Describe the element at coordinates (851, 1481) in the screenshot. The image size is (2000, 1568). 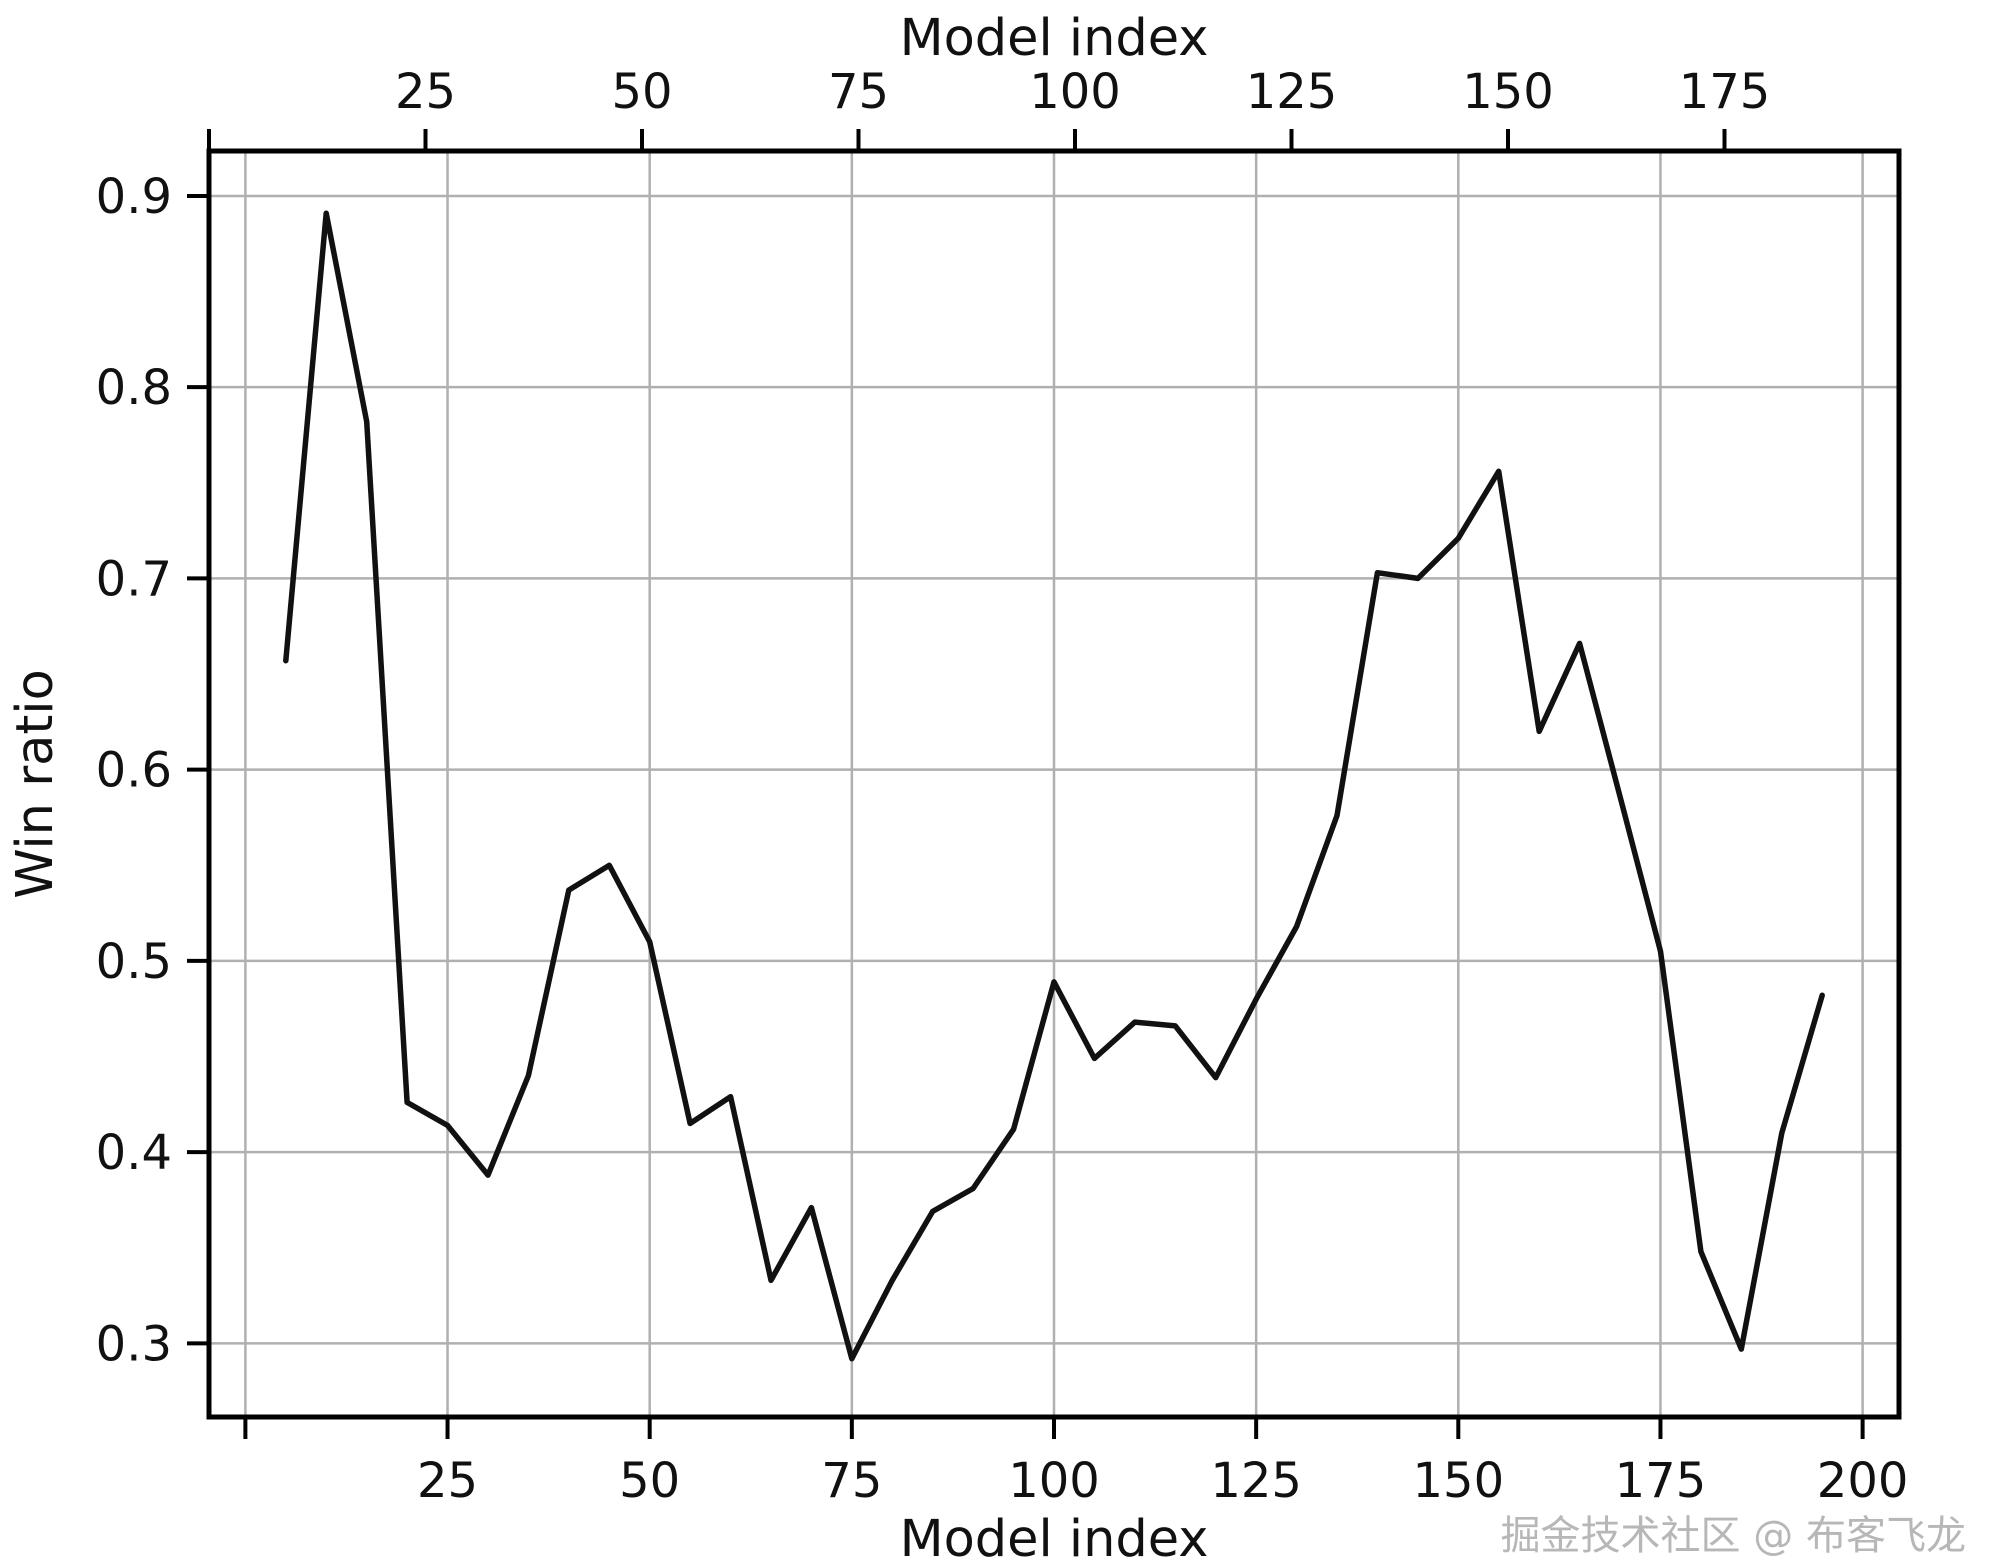
I see `x-tick-label: 75` at that location.